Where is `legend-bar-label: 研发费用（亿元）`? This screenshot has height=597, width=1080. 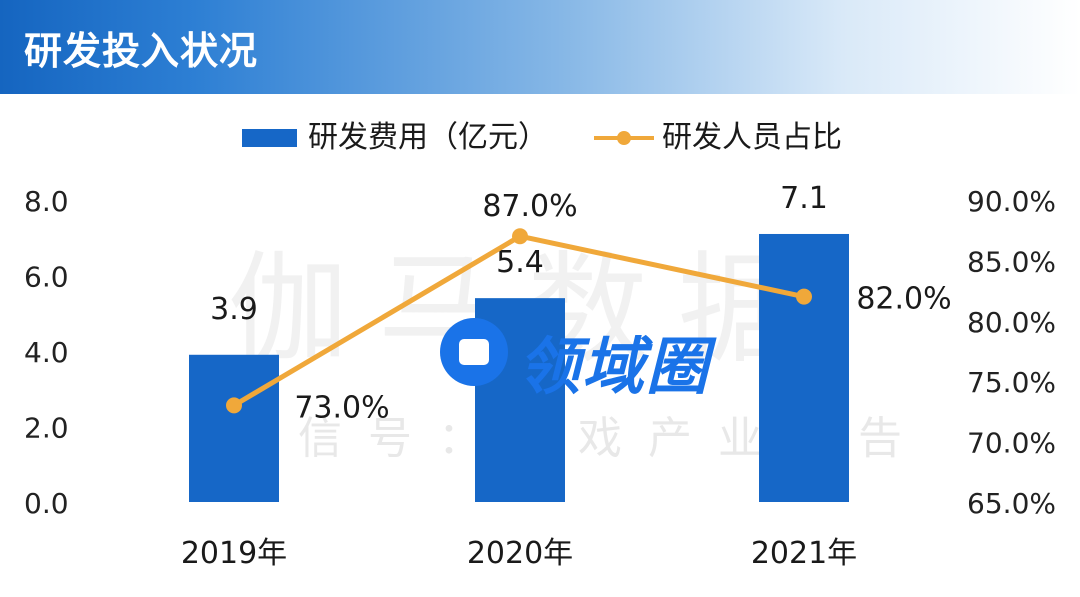
legend-bar-label: 研发费用（亿元） is located at coordinates (428, 137).